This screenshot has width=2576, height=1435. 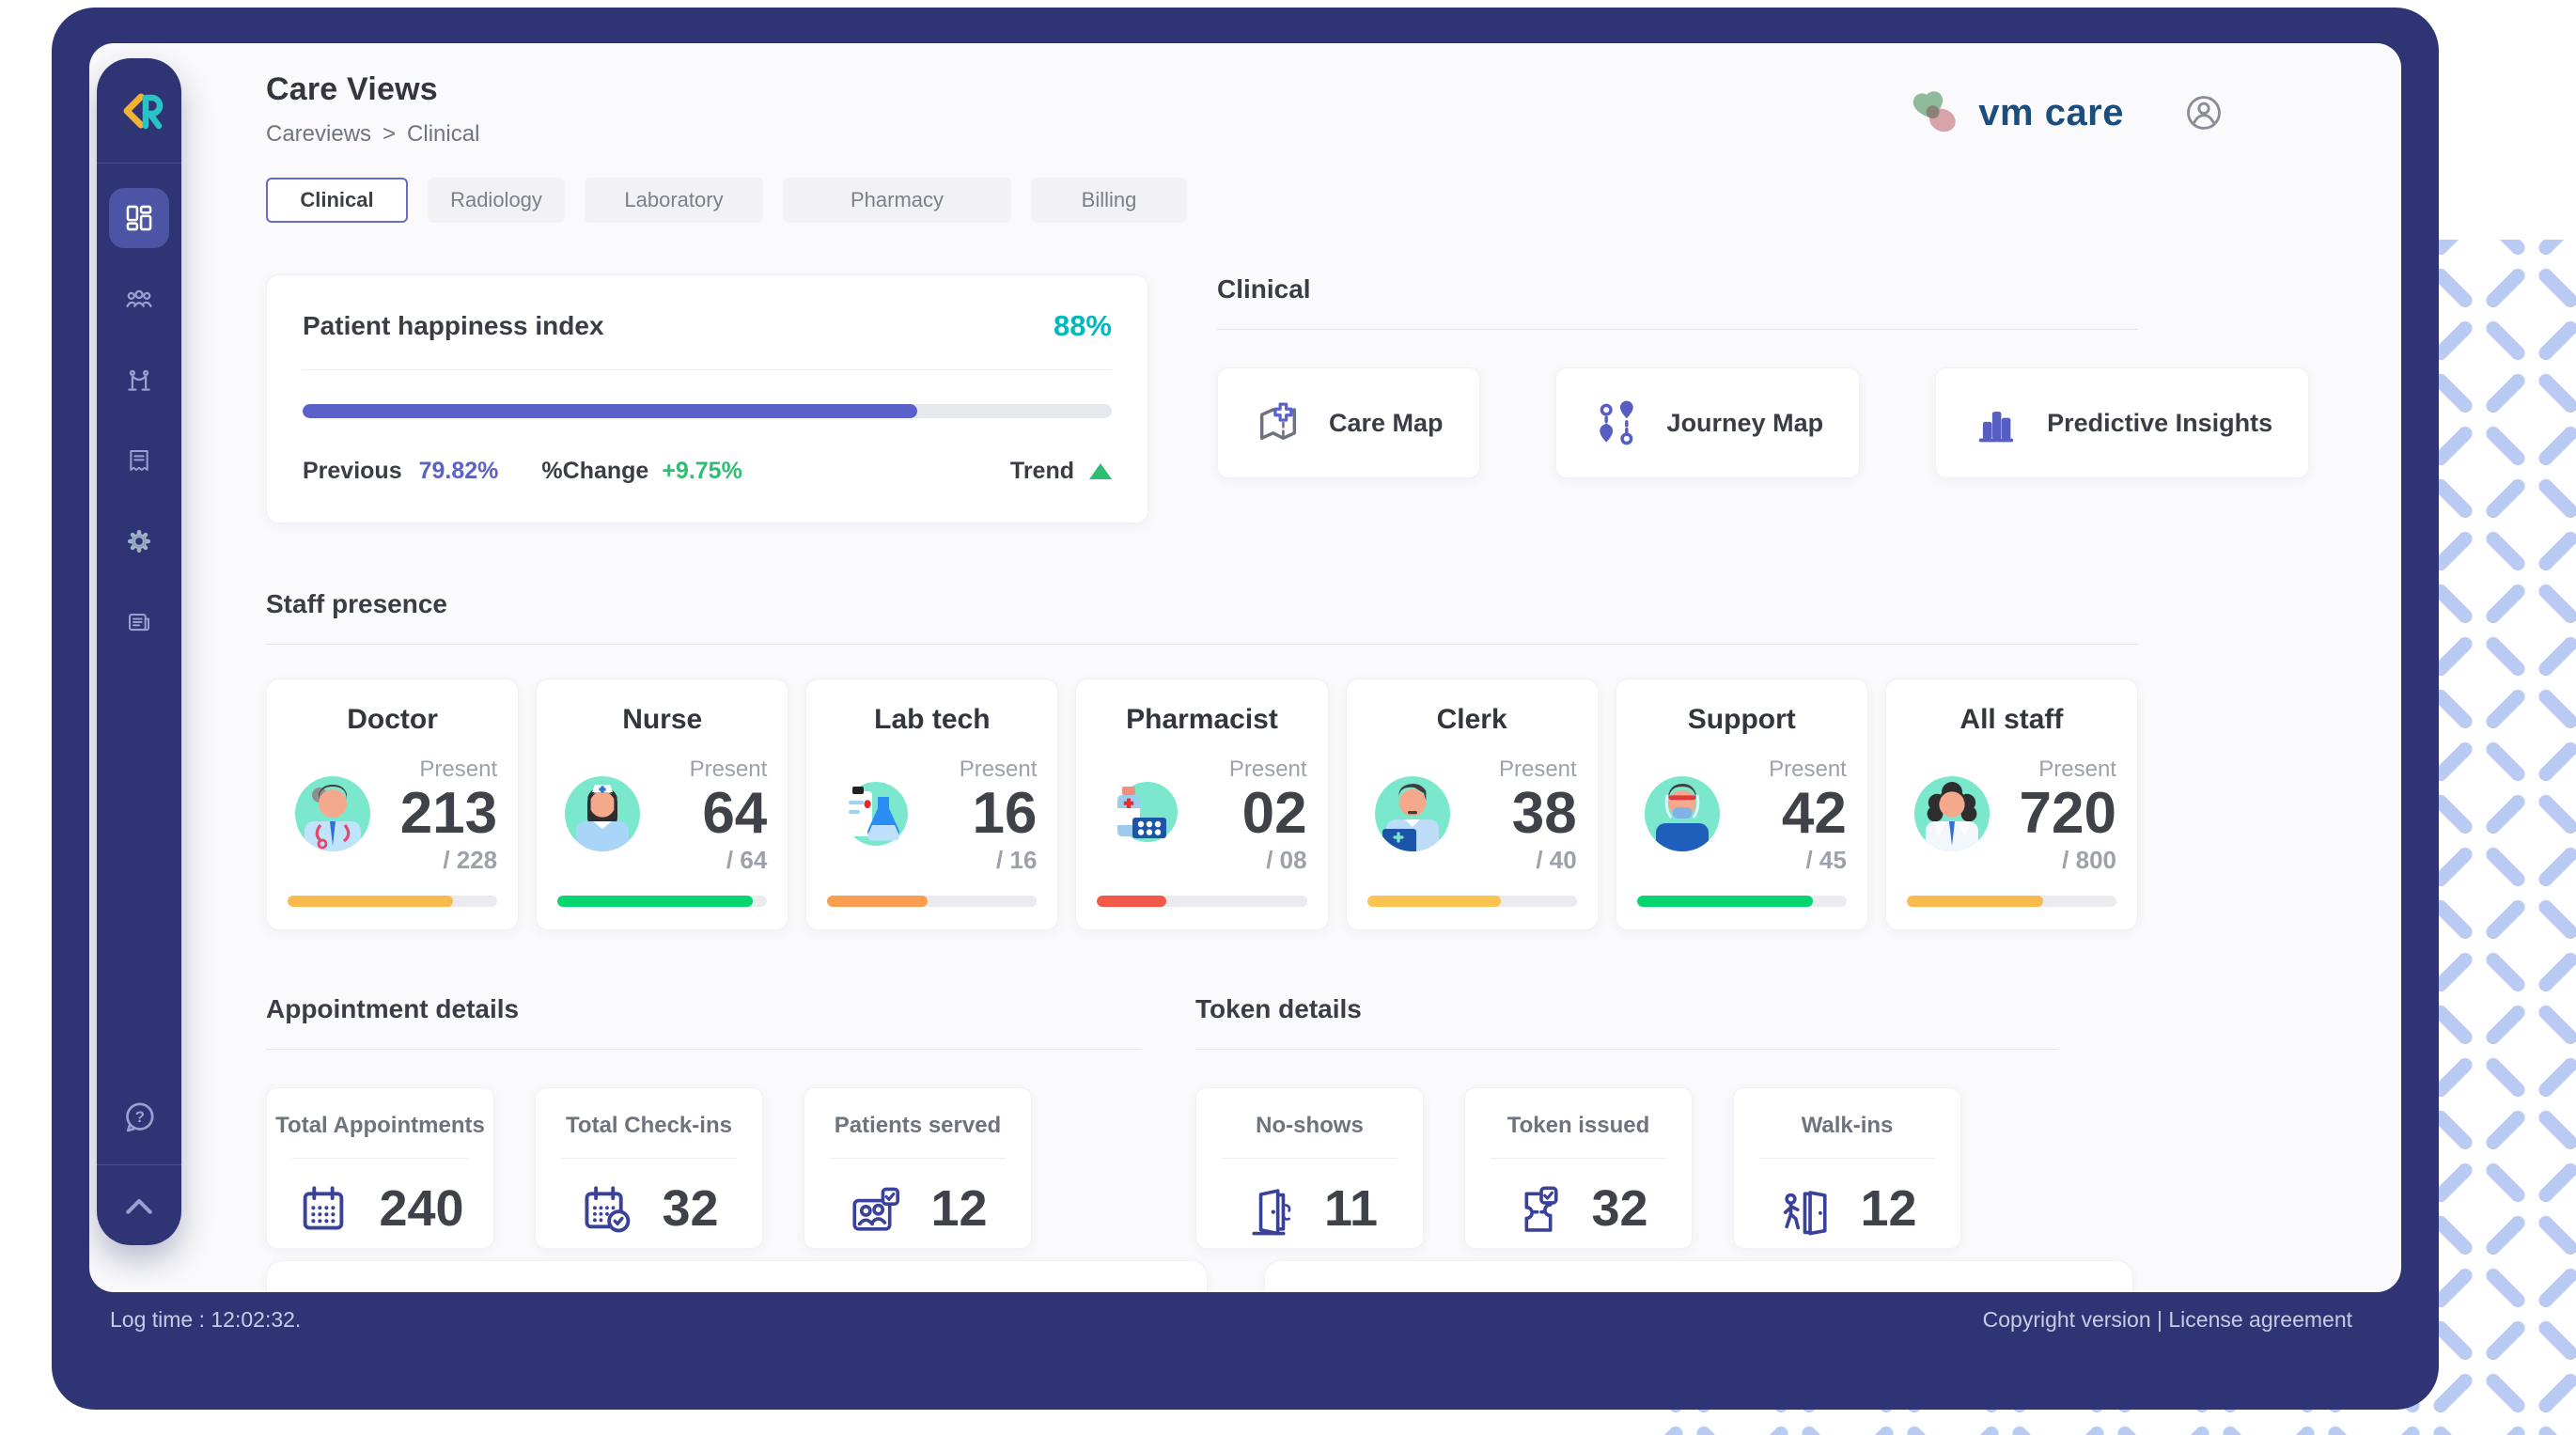 I want to click on app-logo, so click(x=139, y=111).